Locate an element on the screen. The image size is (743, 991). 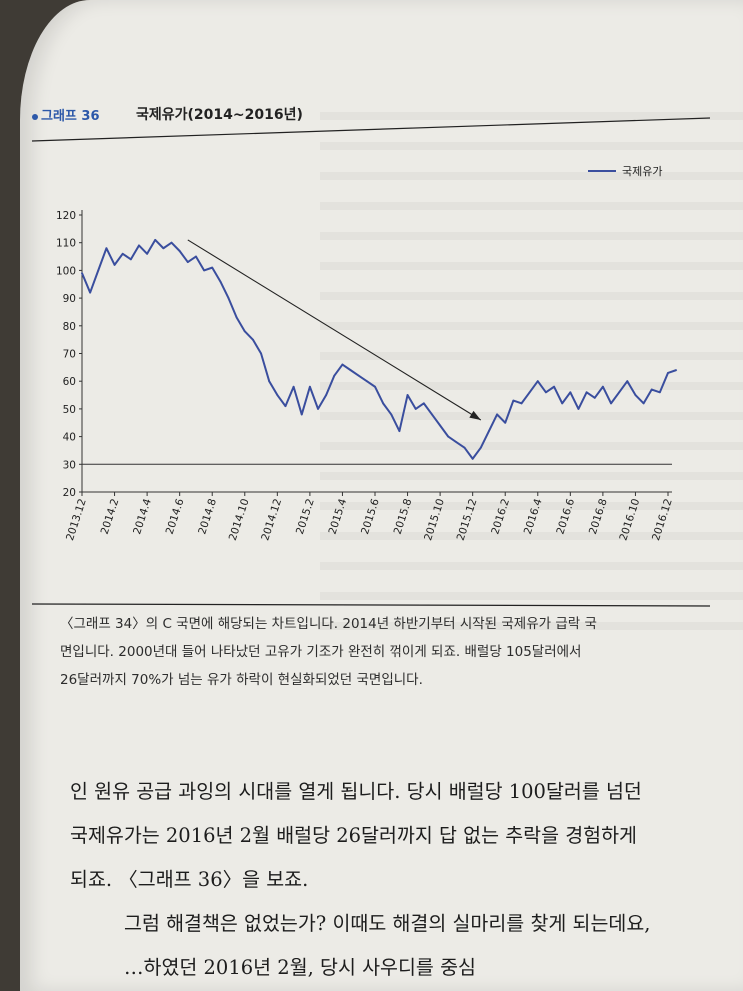
x-tick-label: 2013.12 is located at coordinates (76, 519).